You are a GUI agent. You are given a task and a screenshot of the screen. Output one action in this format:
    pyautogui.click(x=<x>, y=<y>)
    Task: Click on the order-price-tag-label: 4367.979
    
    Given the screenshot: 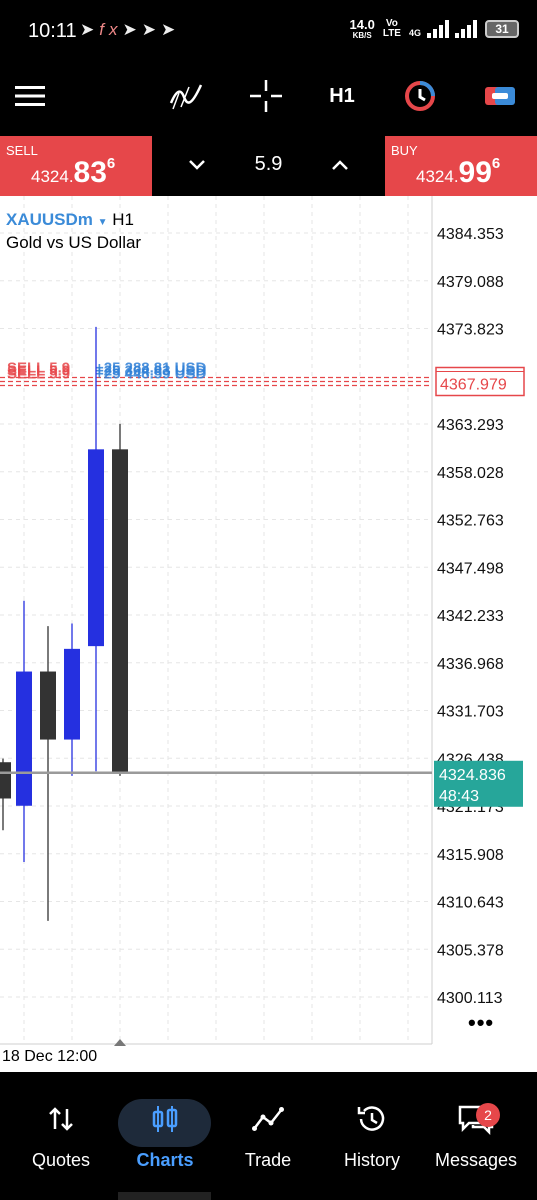 What is the action you would take?
    pyautogui.click(x=473, y=385)
    